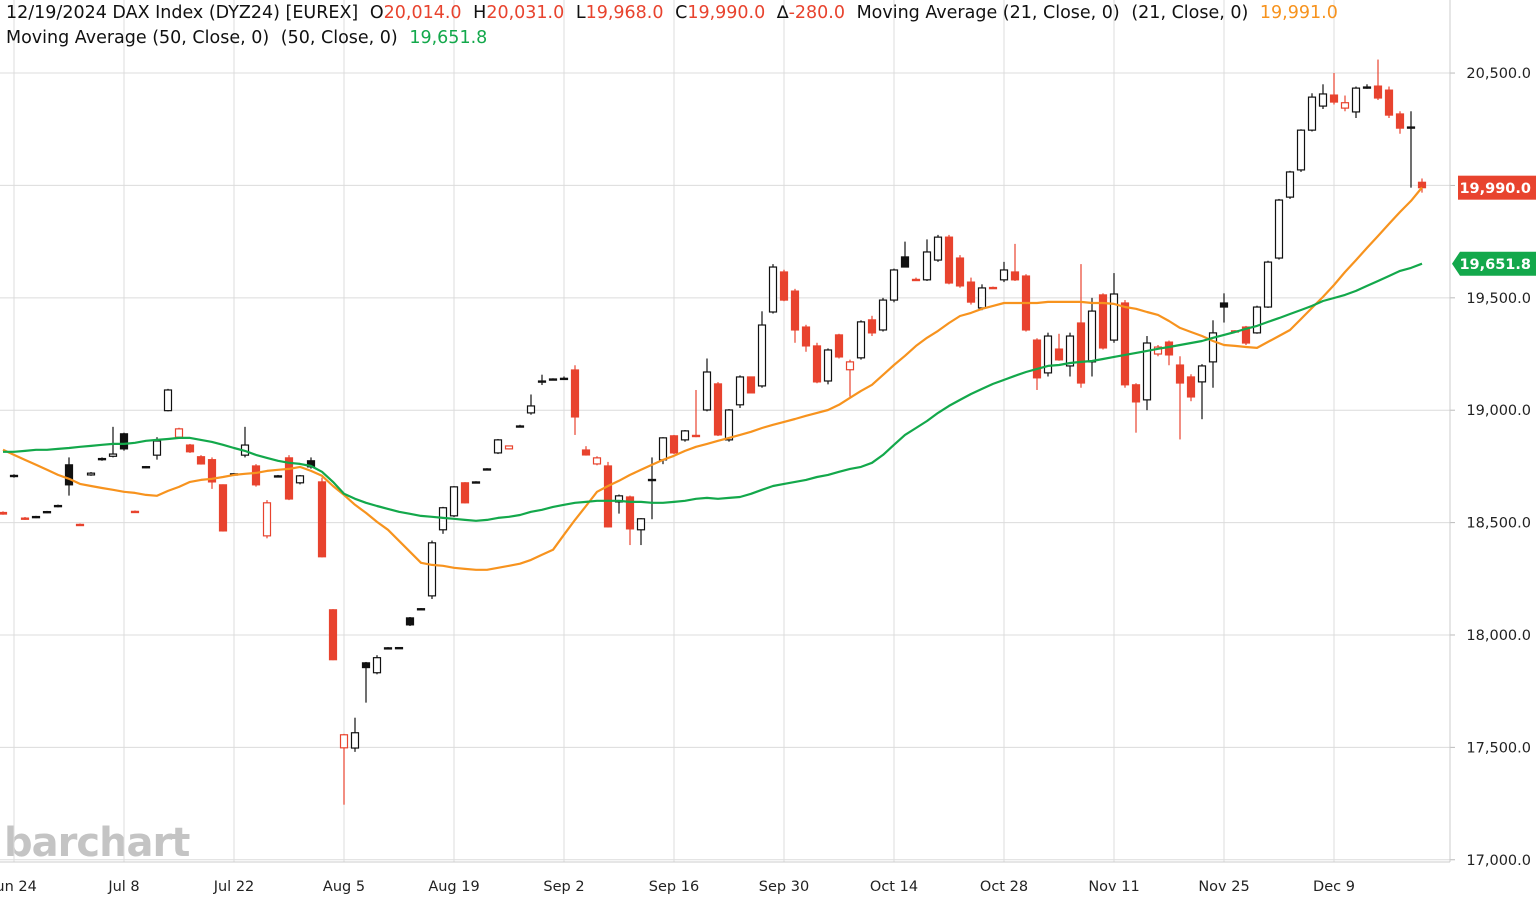  I want to click on legend-name: Moving Average (21, Close, 0), so click(988, 13).